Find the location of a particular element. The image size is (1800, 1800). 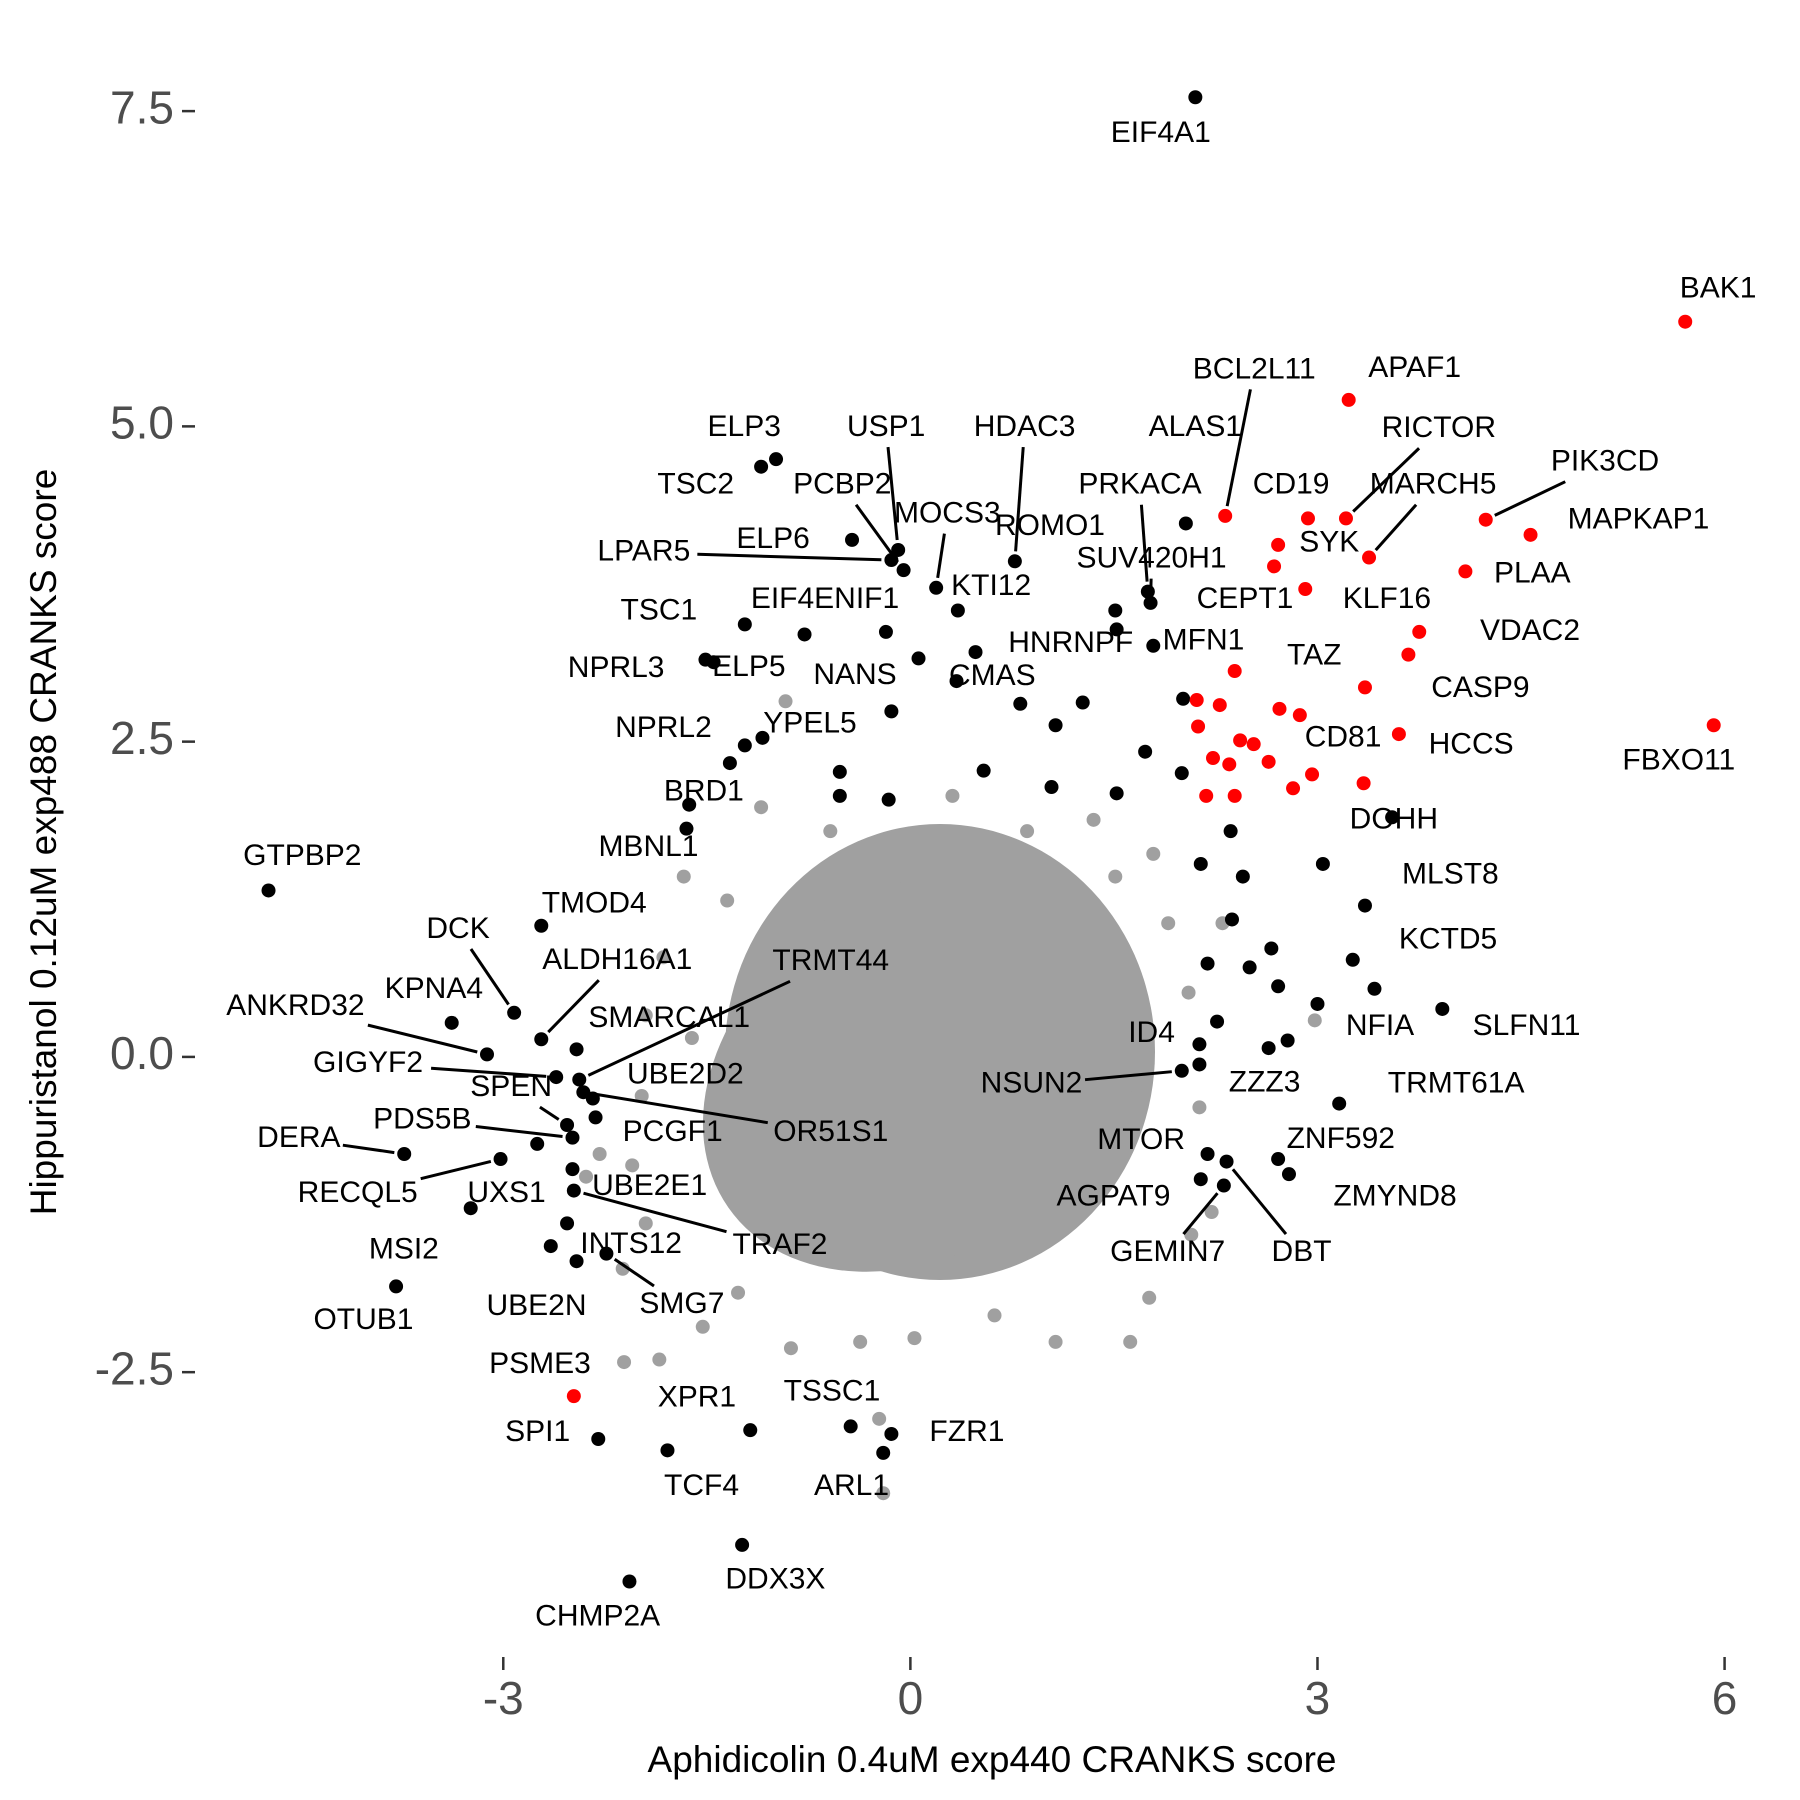

gene-label: BAK1 is located at coordinates (1718, 288).